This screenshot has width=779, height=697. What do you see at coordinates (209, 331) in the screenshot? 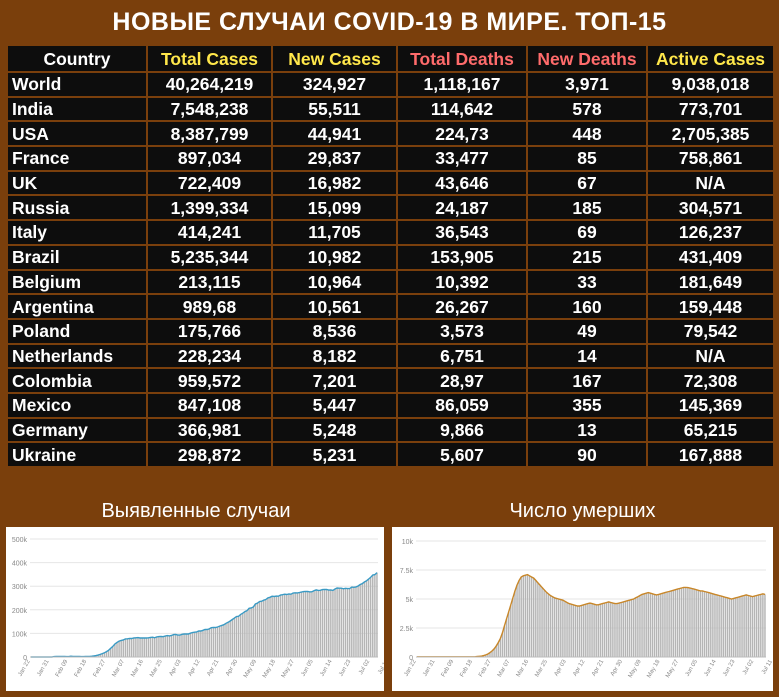
I see `cell-total-cases: 175,766` at bounding box center [209, 331].